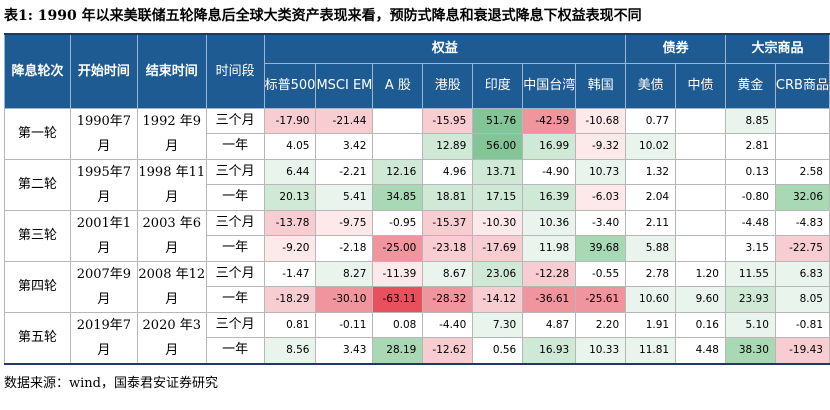 This screenshot has height=410, width=830. Describe the element at coordinates (398, 85) in the screenshot. I see `header-a-share: A 股` at that location.